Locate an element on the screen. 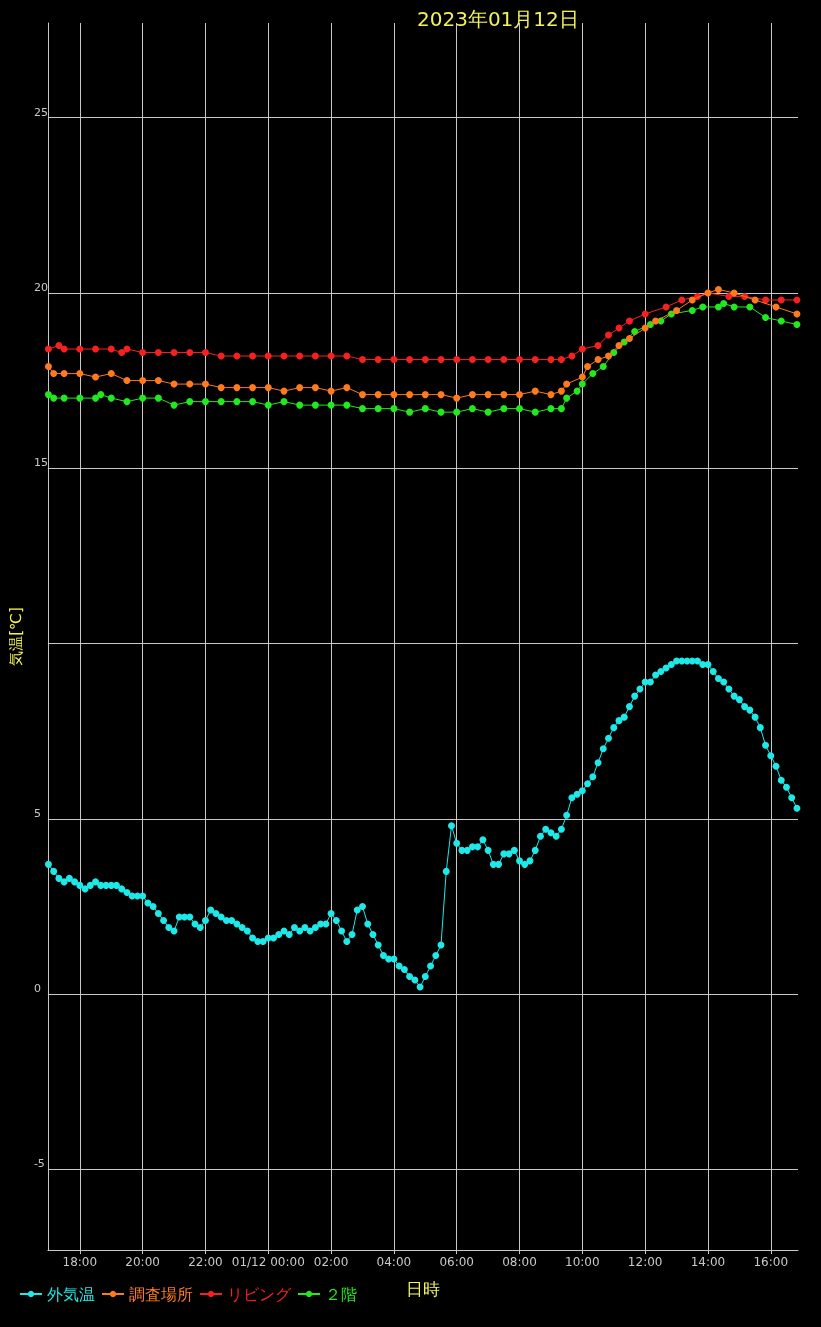  y-tick-label: 5 is located at coordinates (37, 813).